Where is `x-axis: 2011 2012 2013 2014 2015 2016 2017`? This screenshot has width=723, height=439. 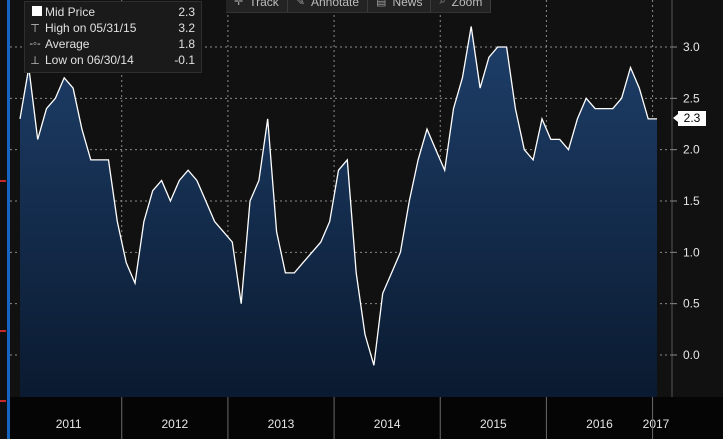 x-axis: 2011 2012 2013 2014 2015 2016 2017 is located at coordinates (366, 418).